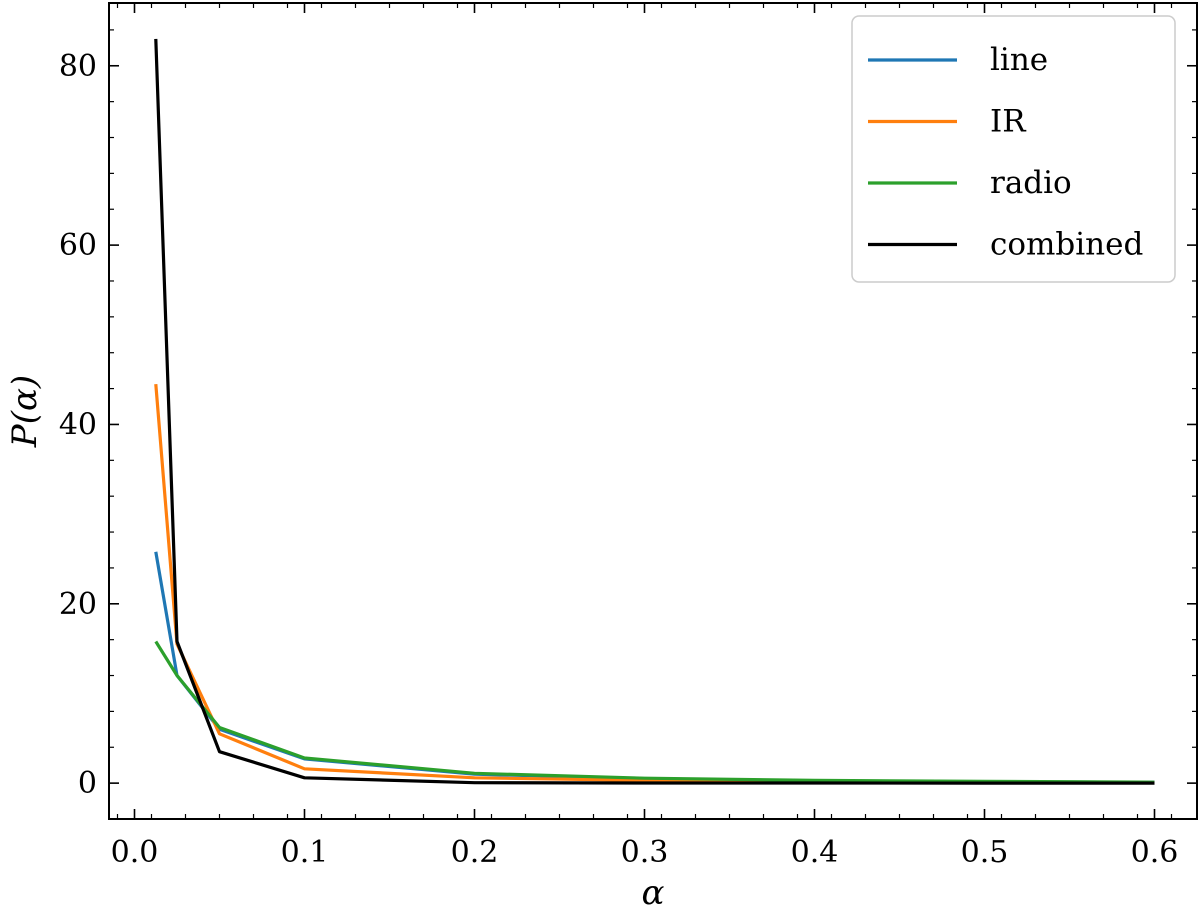  Describe the element at coordinates (654, 712) in the screenshot. I see `series-line-radio` at that location.